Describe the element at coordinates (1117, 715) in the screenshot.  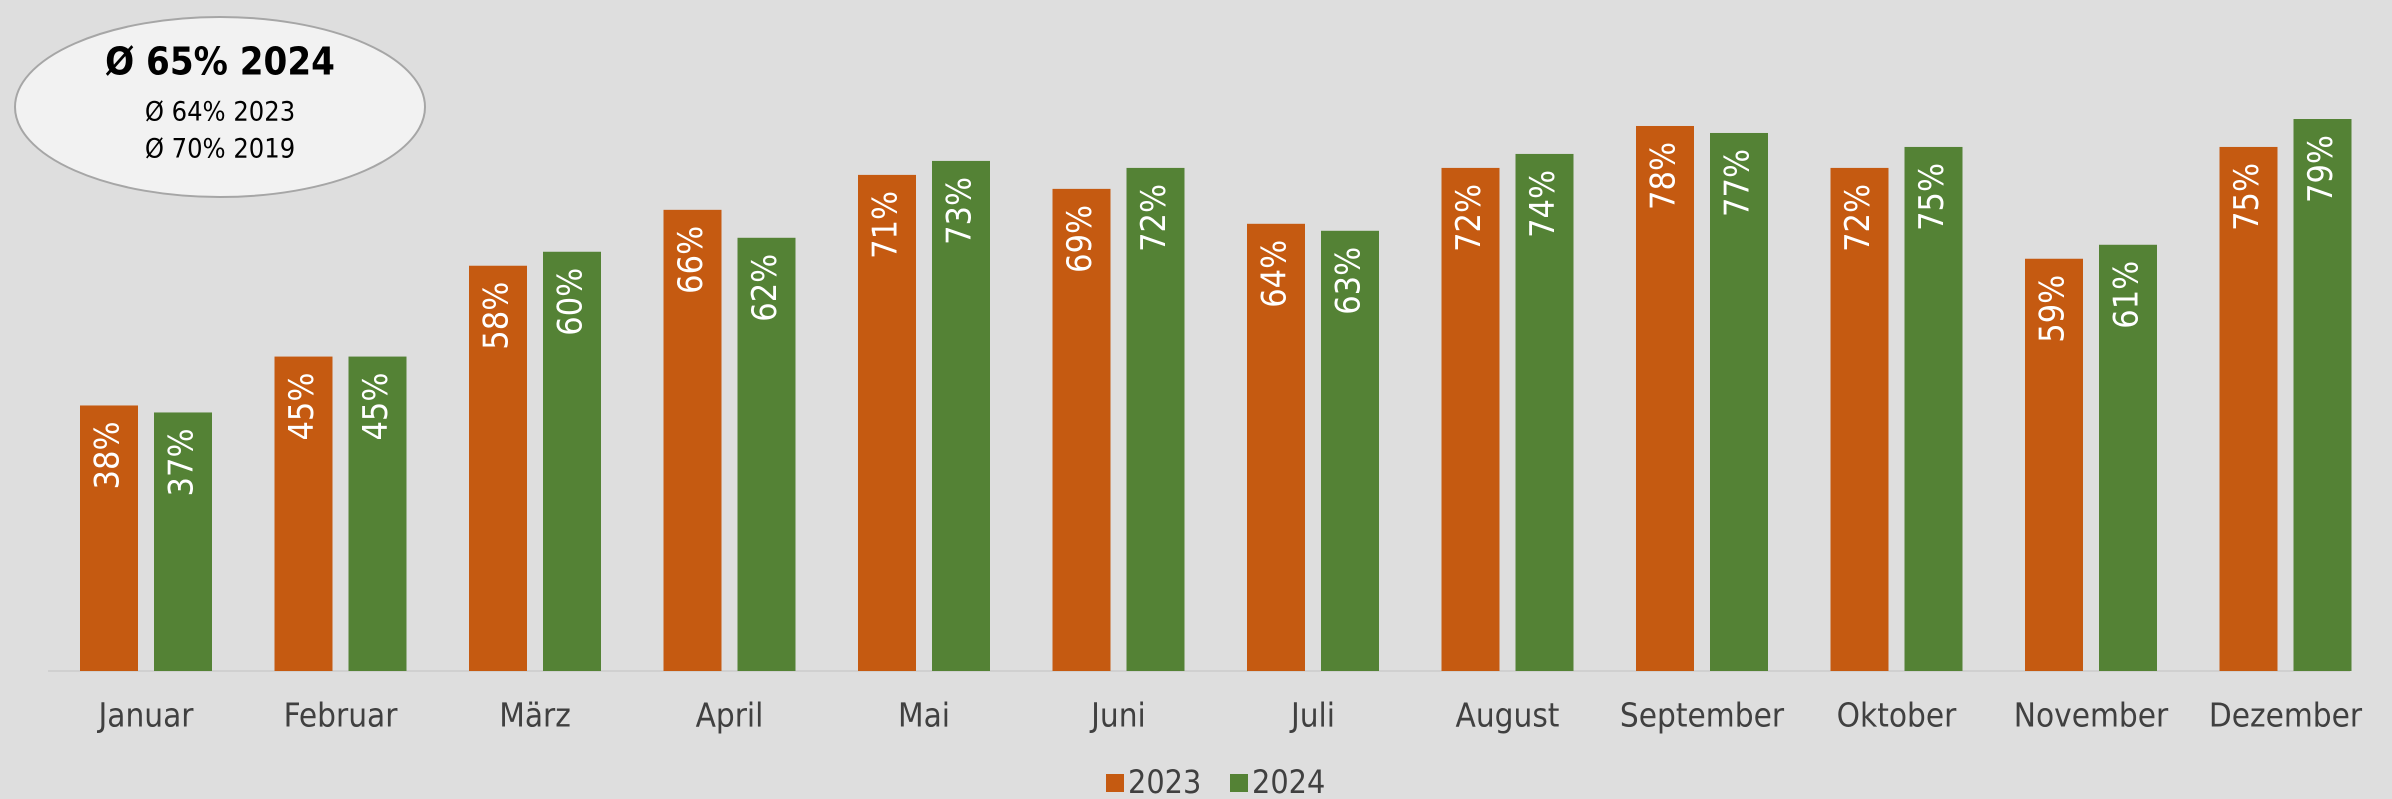
I see `x-tick-label: Juni` at that location.